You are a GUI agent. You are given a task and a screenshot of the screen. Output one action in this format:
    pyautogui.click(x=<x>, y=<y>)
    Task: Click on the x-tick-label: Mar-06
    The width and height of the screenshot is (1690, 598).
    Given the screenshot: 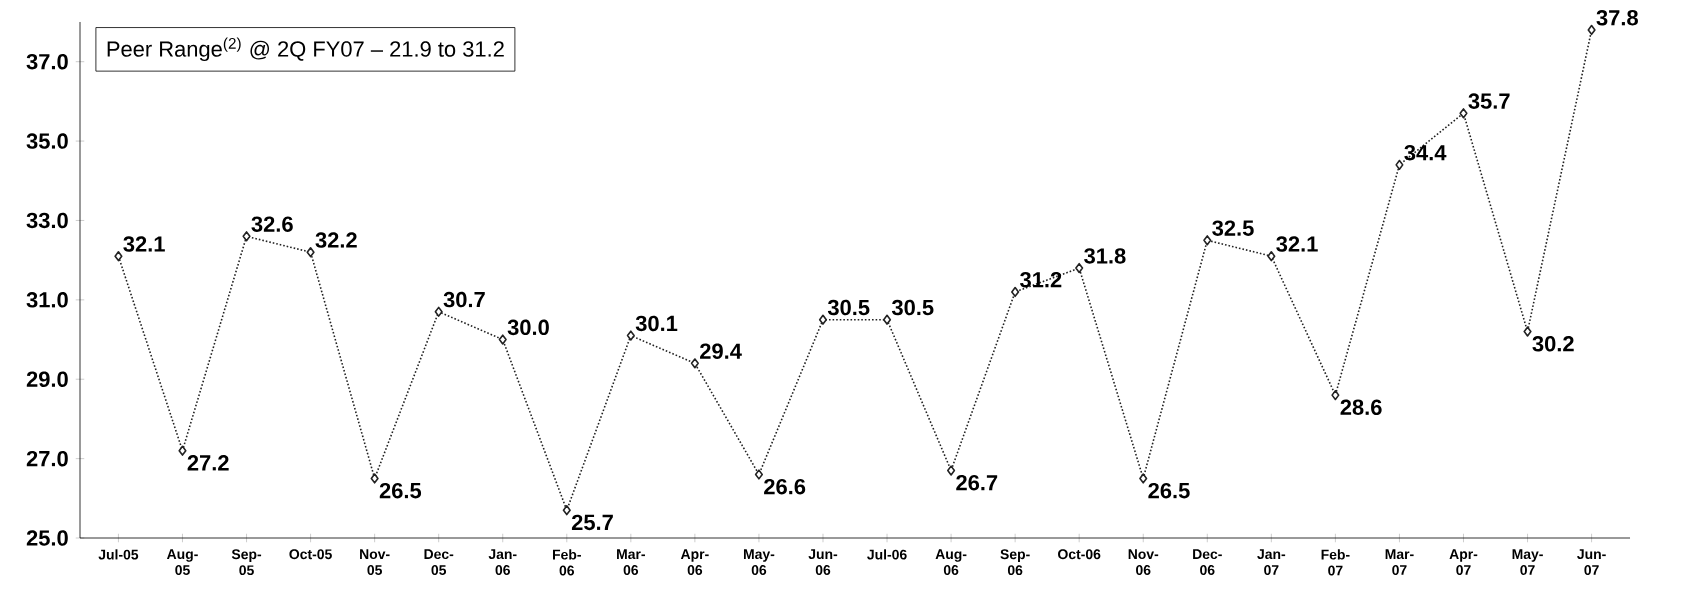 What is the action you would take?
    pyautogui.click(x=631, y=562)
    